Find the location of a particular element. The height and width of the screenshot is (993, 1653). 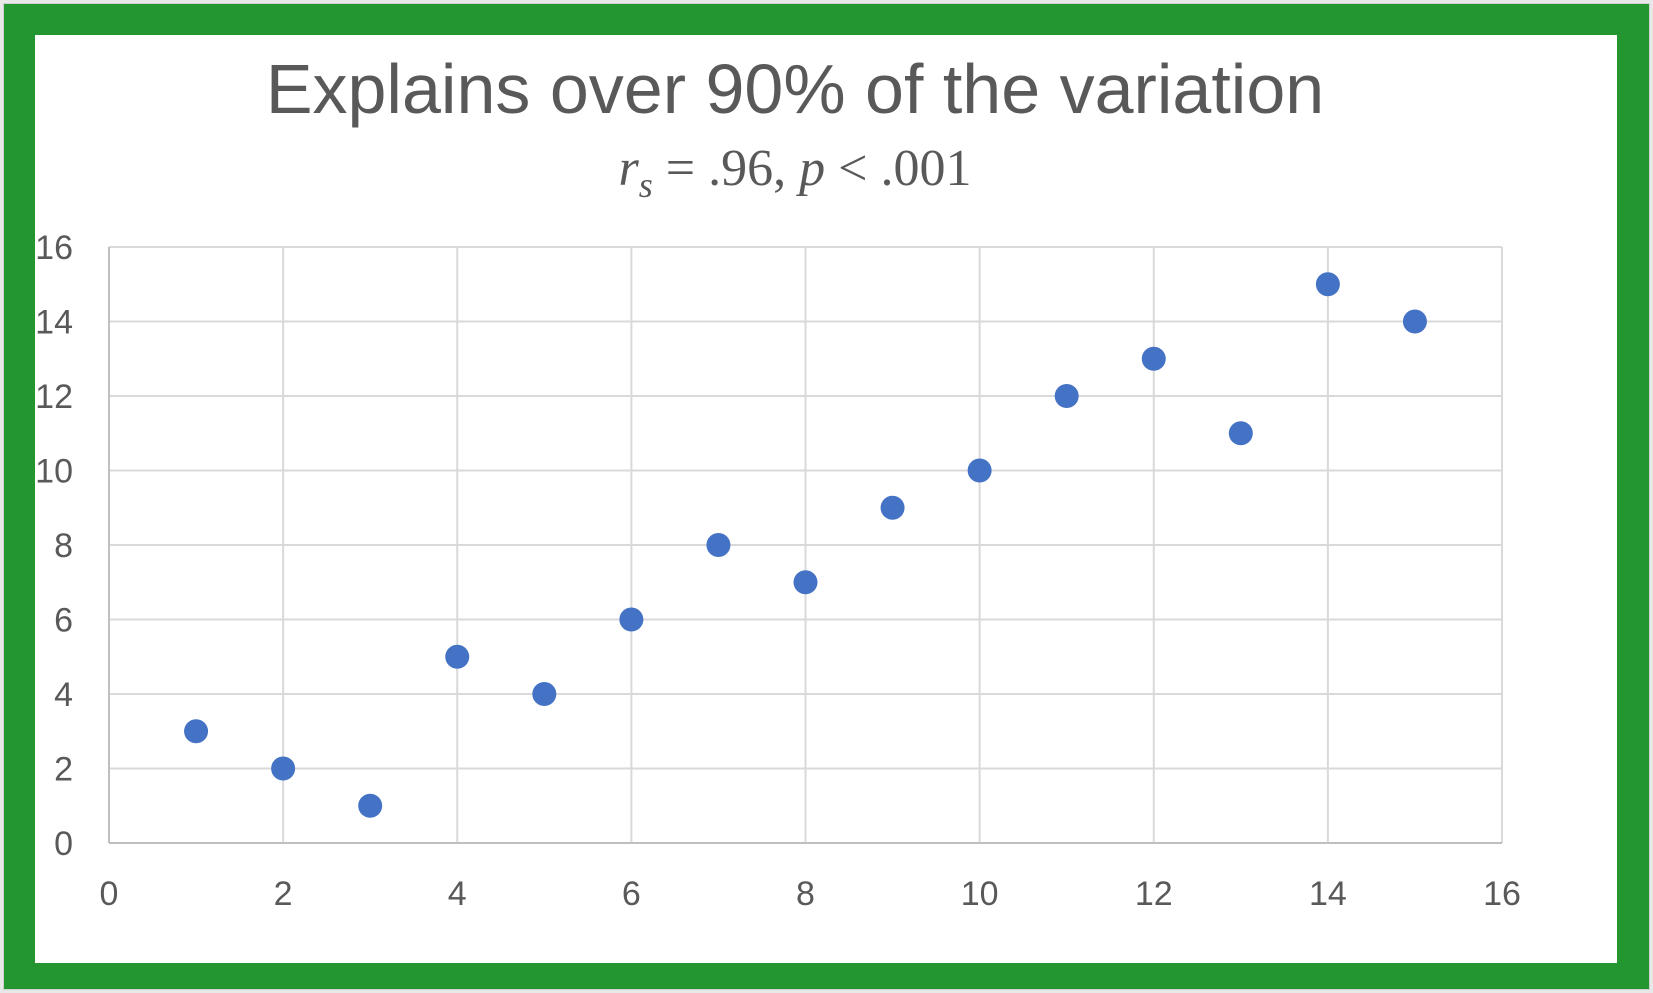

x-tick-label: 6 is located at coordinates (631, 894).